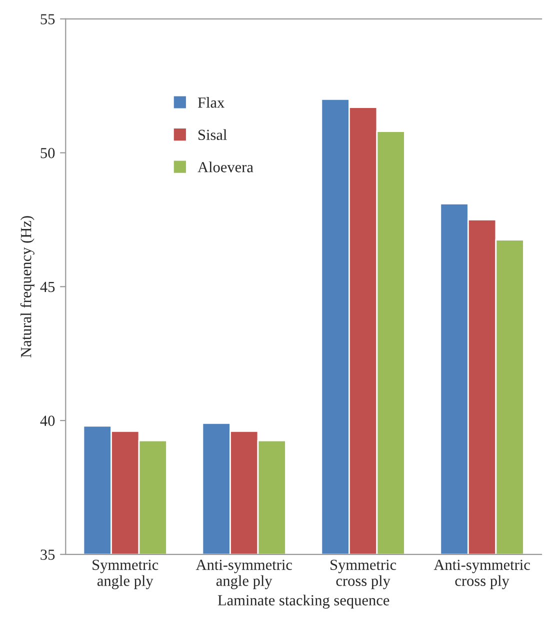 This screenshot has height=630, width=547. Describe the element at coordinates (211, 102) in the screenshot. I see `legend-label: Flax` at that location.